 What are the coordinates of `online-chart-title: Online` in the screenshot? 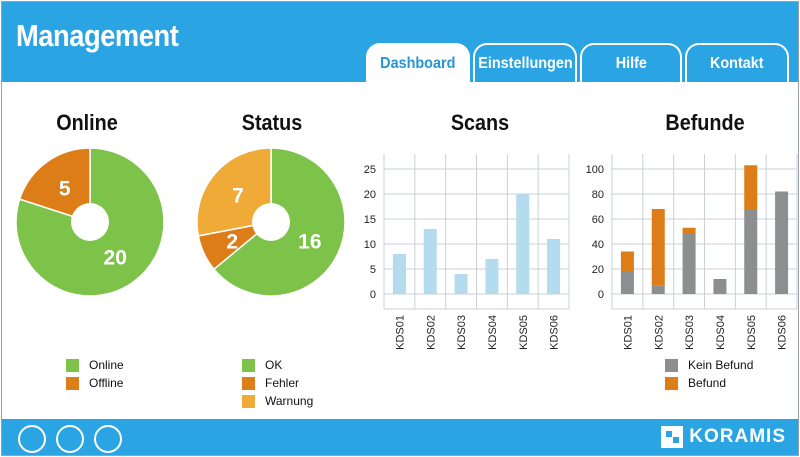 It's located at (87, 122).